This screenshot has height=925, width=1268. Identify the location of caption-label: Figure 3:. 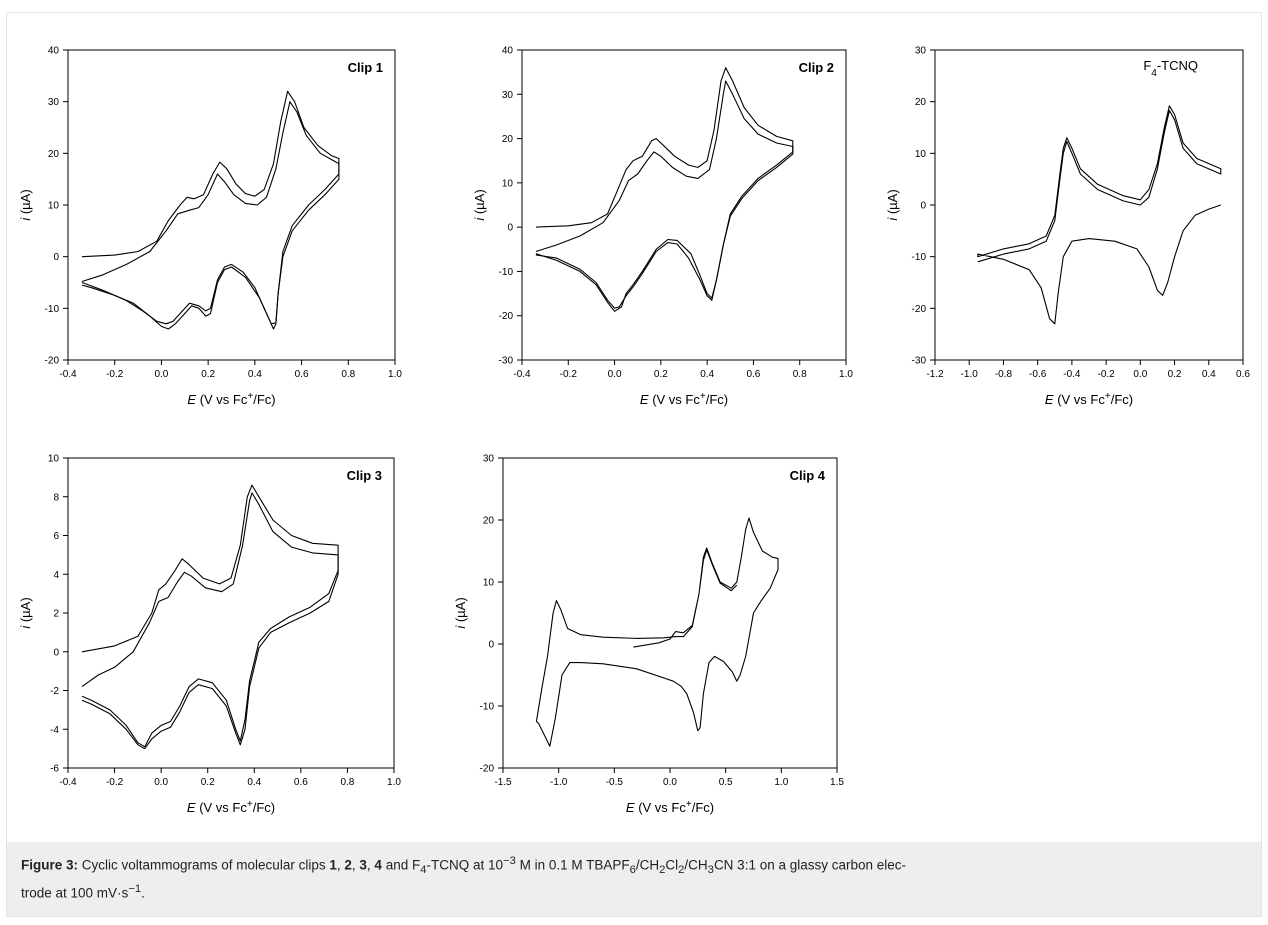
(50, 865).